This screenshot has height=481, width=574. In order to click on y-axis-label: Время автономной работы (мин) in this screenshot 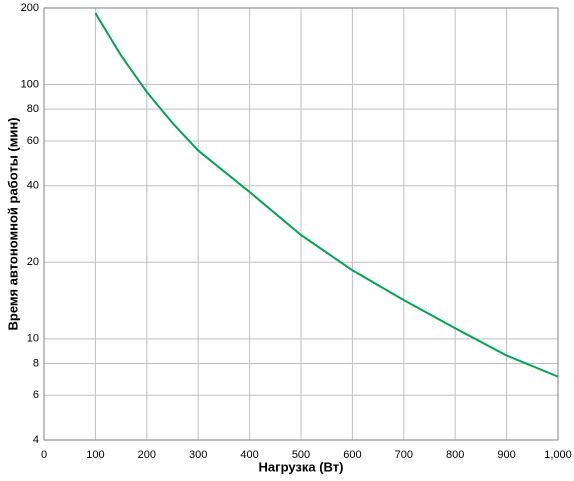, I will do `click(12, 223)`.